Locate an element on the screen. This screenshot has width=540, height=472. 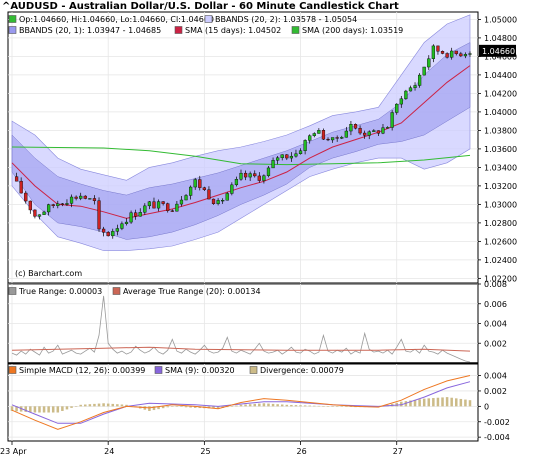
legend-swatch-tr is located at coordinates (12, 291).